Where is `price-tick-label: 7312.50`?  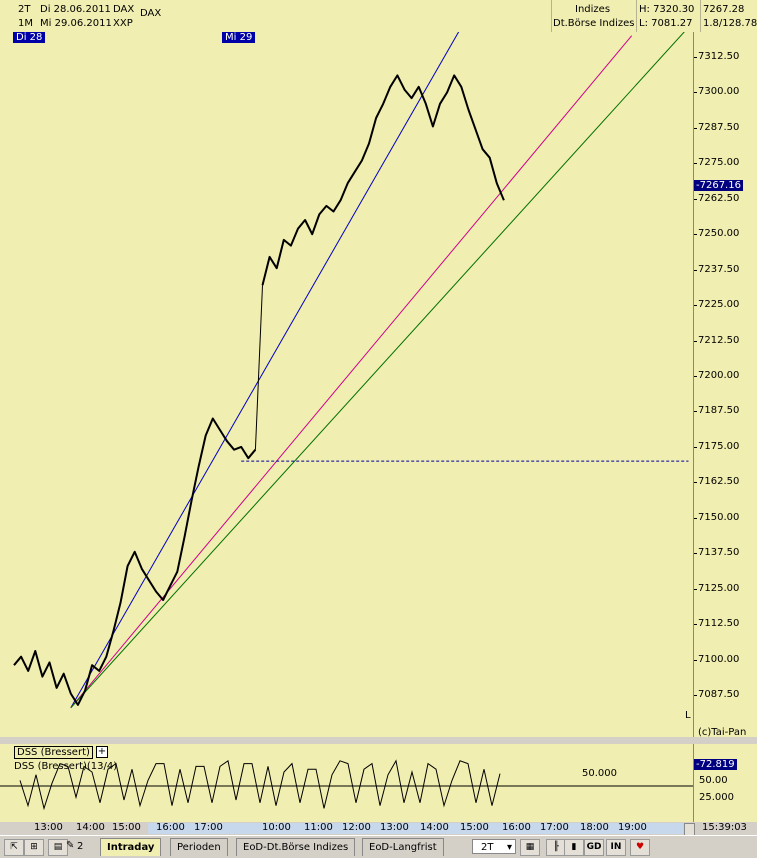 price-tick-label: 7312.50 is located at coordinates (719, 56).